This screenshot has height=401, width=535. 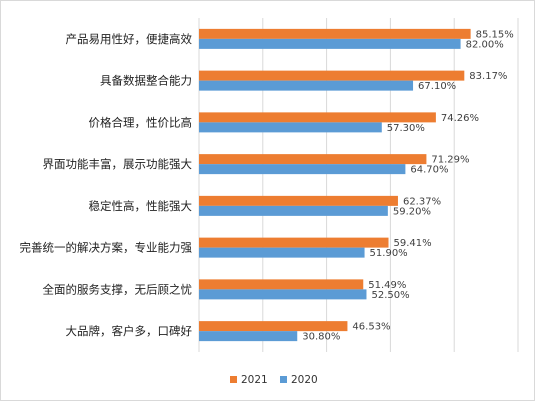 I want to click on category-label: 完善统一的解决方案，专业能力强, so click(x=106, y=248).